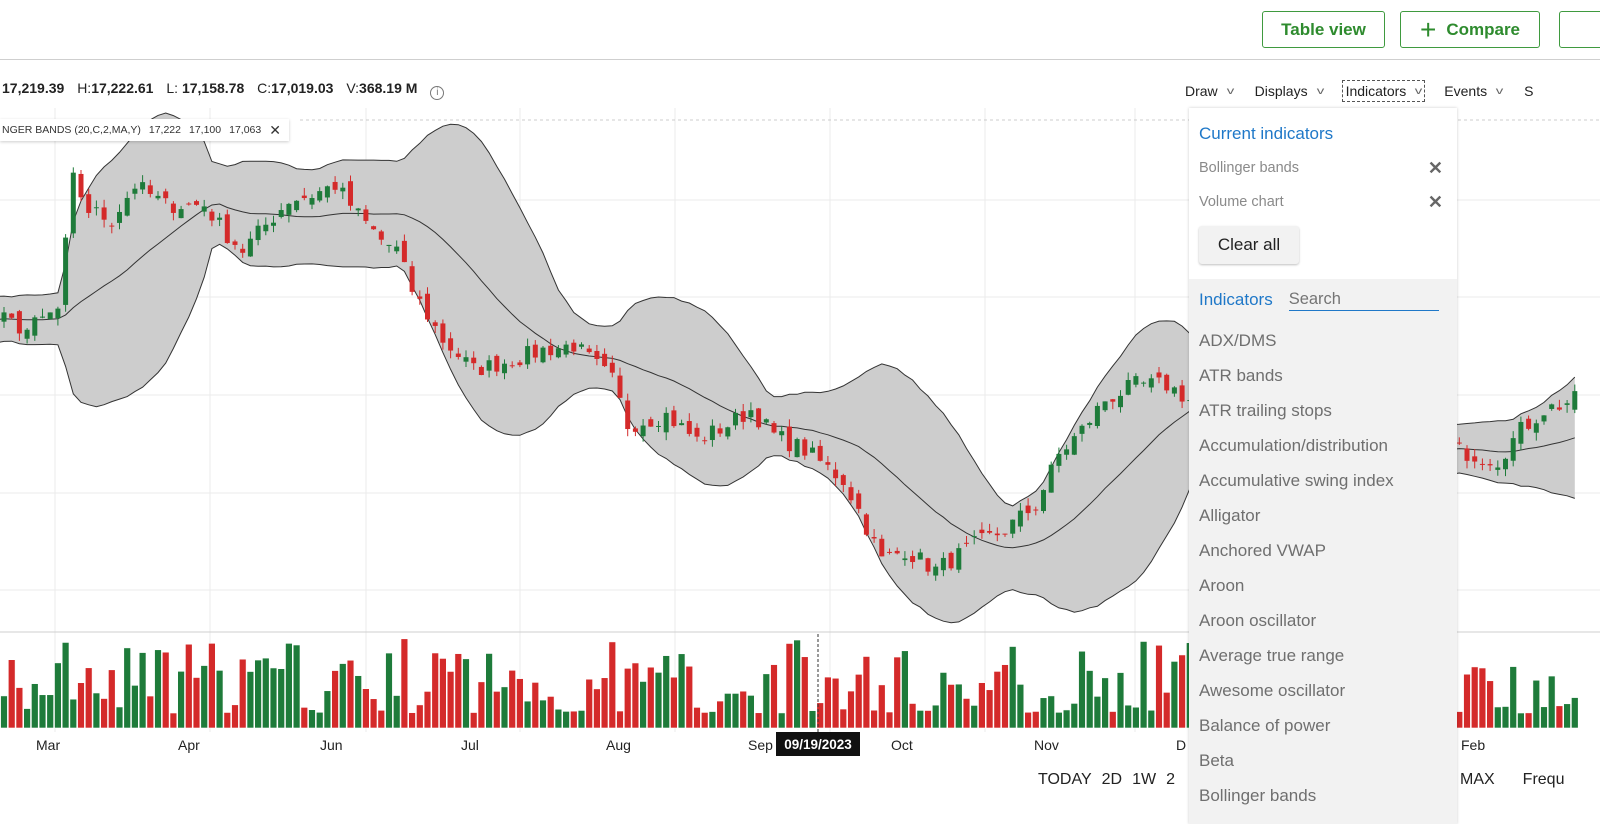 The height and width of the screenshot is (824, 1600). I want to click on indicator-option: Beta, so click(1216, 760).